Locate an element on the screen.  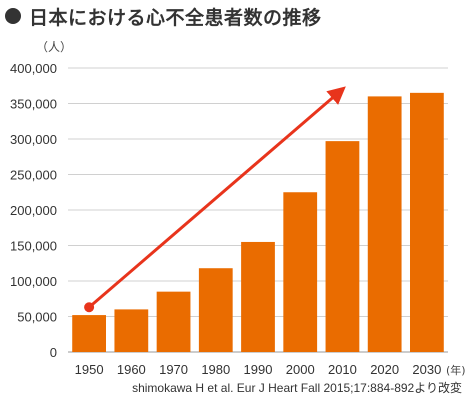
x-tick-label: 1980 is located at coordinates (215, 369).